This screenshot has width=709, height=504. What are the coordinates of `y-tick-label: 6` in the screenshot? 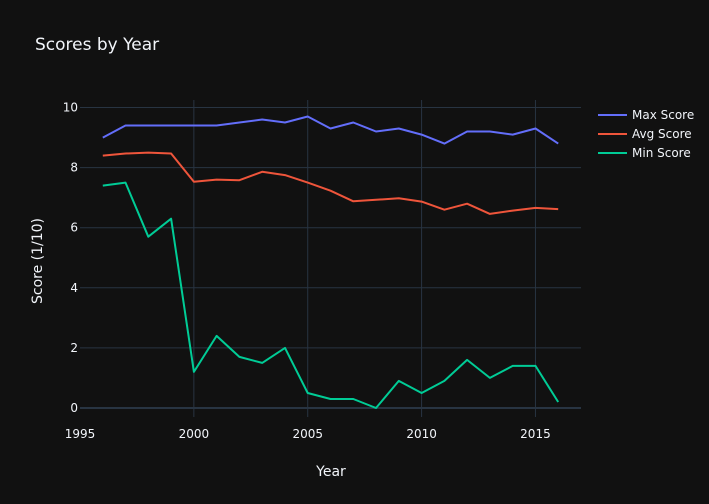 It's located at (74, 228).